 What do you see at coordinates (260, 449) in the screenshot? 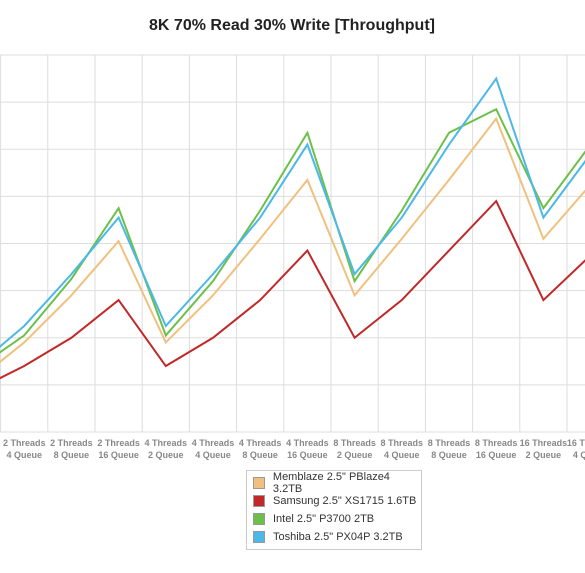
I see `x-tick-label: 4 Threads 8 Queue` at bounding box center [260, 449].